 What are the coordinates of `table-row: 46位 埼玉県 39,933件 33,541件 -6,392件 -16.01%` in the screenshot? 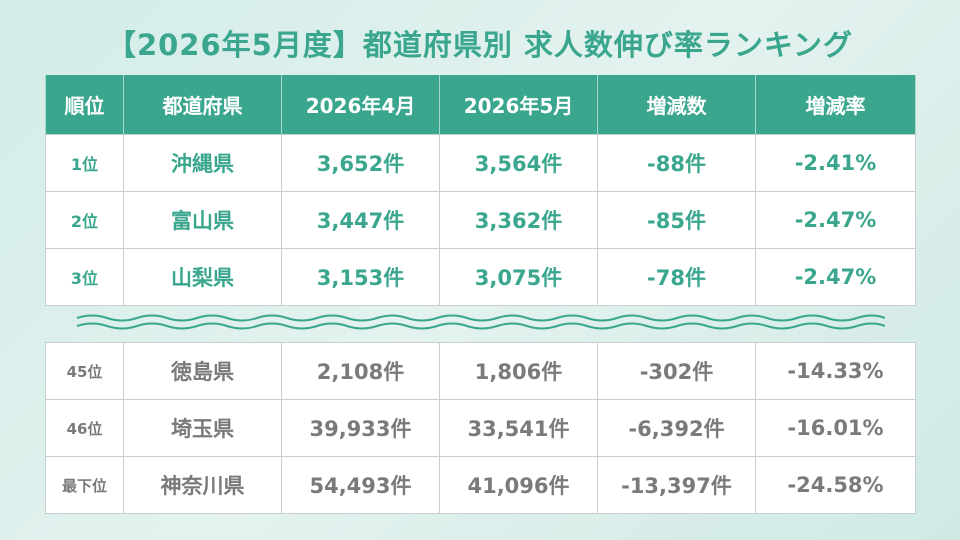 It's located at (480, 428).